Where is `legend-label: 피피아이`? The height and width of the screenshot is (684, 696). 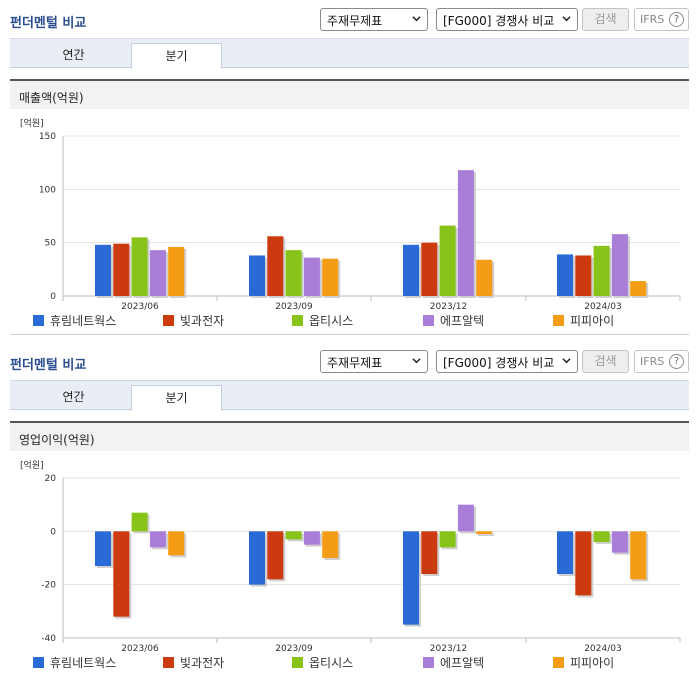 legend-label: 피피아이 is located at coordinates (592, 321).